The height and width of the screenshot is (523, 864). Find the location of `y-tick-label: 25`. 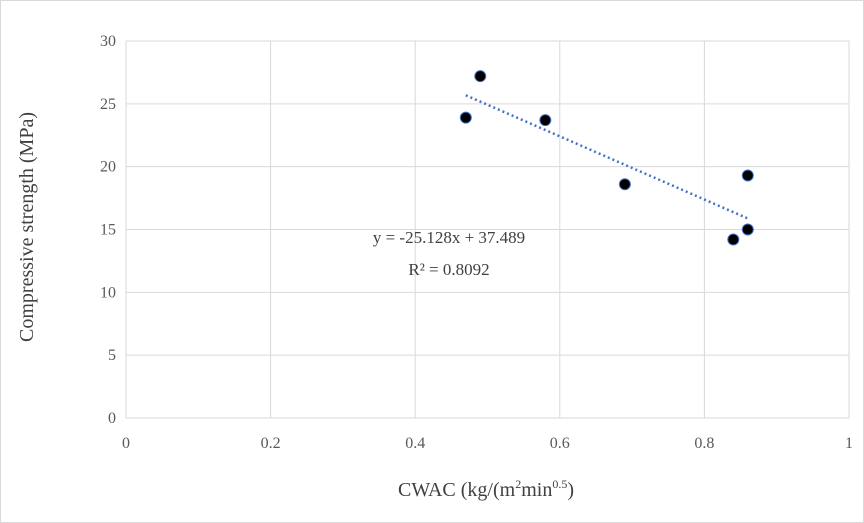

y-tick-label: 25 is located at coordinates (108, 104).